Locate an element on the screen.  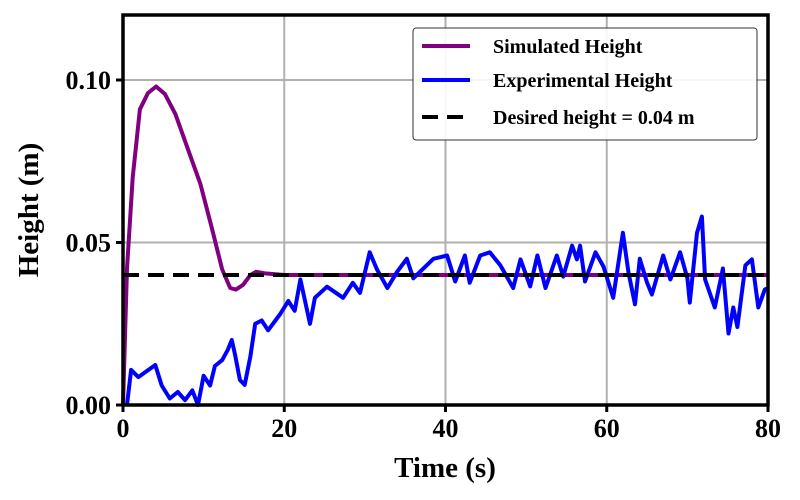
x-tick-label: 40 is located at coordinates (446, 428).